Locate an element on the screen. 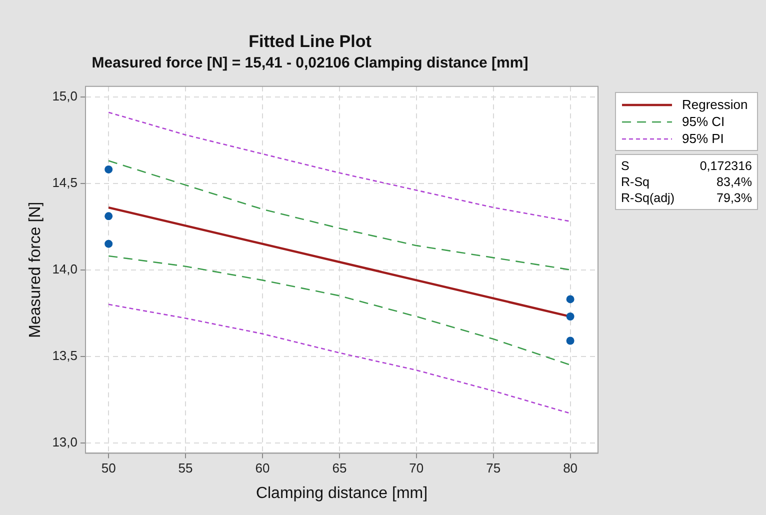 The width and height of the screenshot is (766, 515). y-tick-label: 14,5 is located at coordinates (65, 182).